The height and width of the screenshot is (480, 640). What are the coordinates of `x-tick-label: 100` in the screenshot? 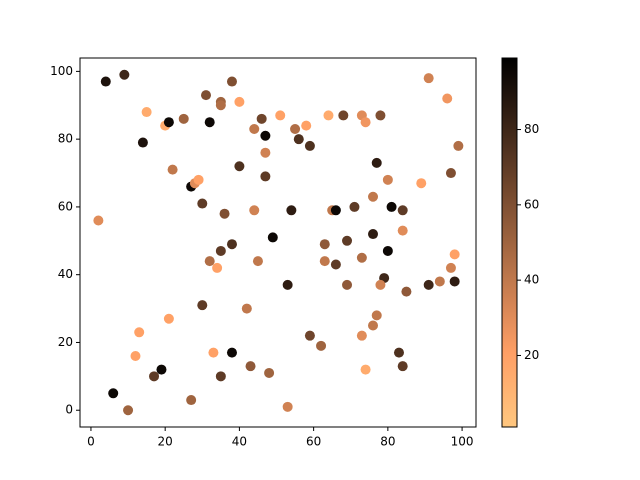 It's located at (462, 442).